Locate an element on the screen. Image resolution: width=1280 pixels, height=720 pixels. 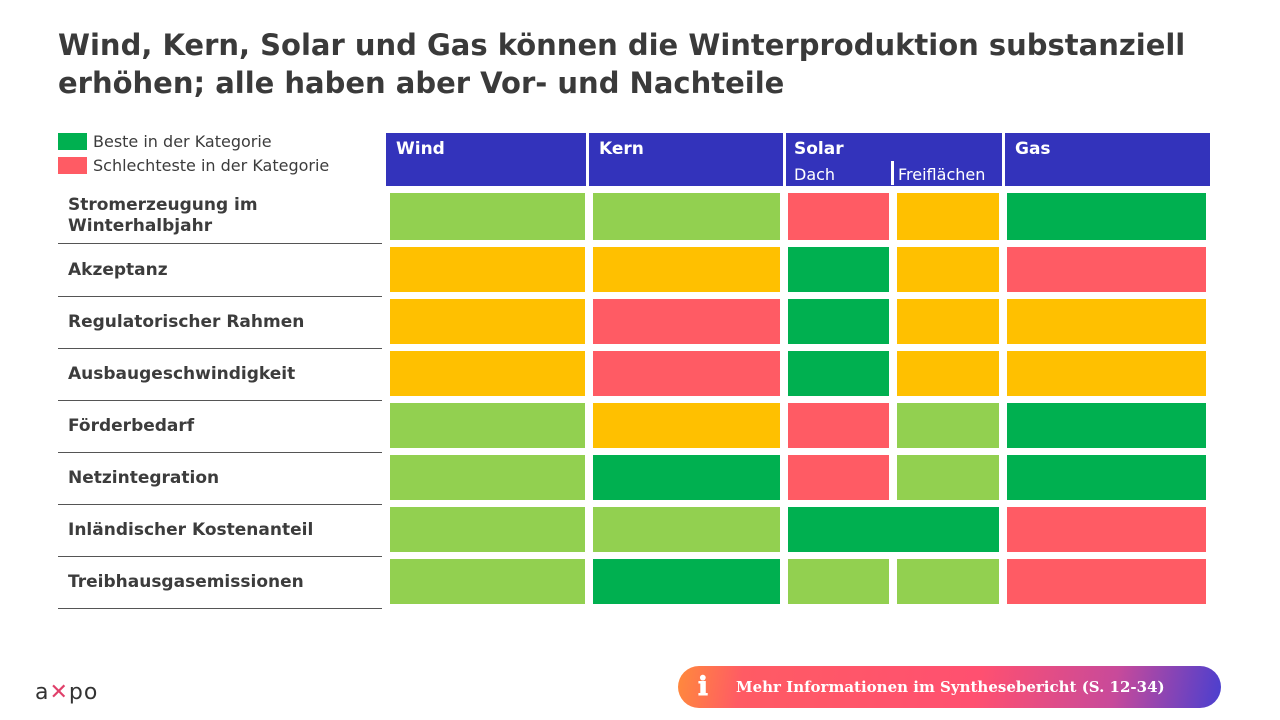
solar-divider is located at coordinates (892, 173).